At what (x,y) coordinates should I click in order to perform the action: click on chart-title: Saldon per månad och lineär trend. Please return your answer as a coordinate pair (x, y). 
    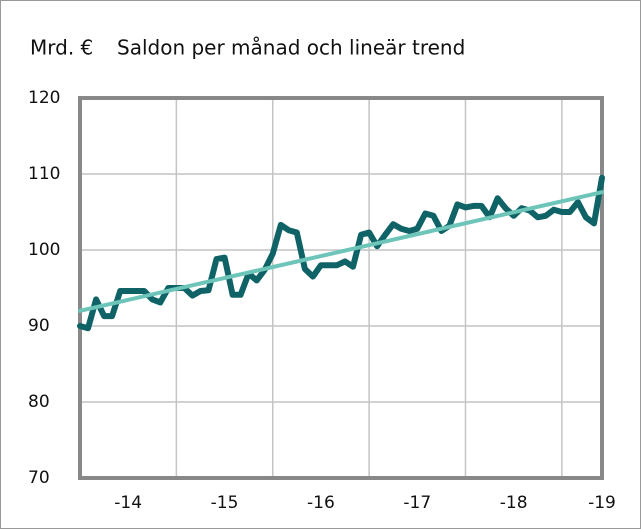
    Looking at the image, I should click on (291, 48).